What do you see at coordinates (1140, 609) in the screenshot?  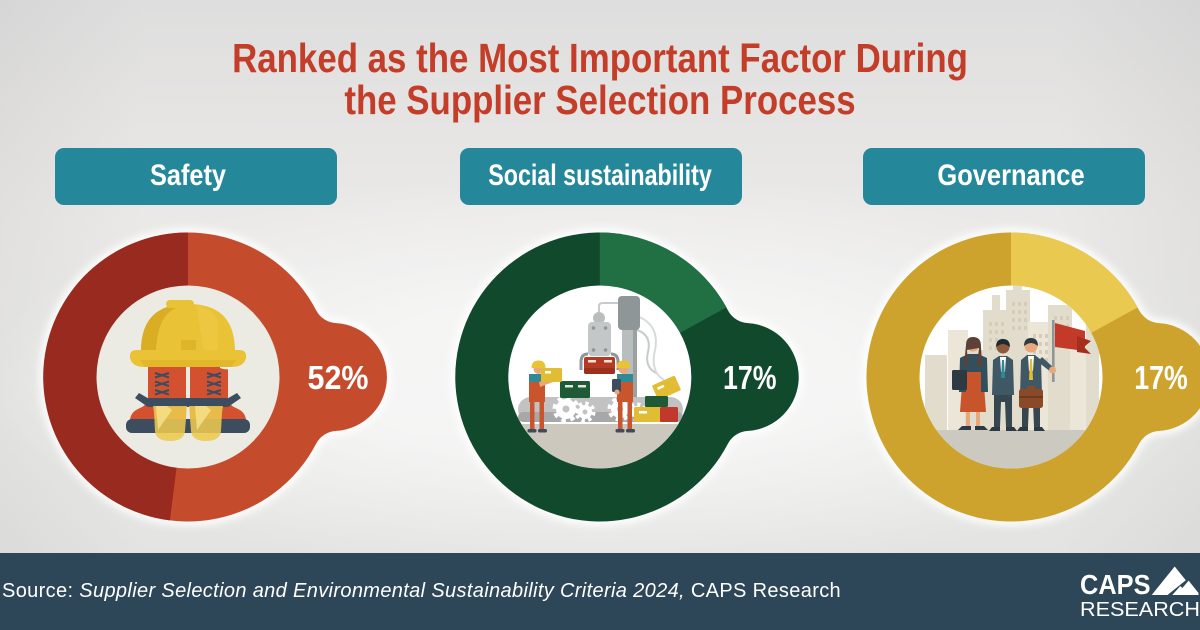 I see `svg-text: RESEARCH` at bounding box center [1140, 609].